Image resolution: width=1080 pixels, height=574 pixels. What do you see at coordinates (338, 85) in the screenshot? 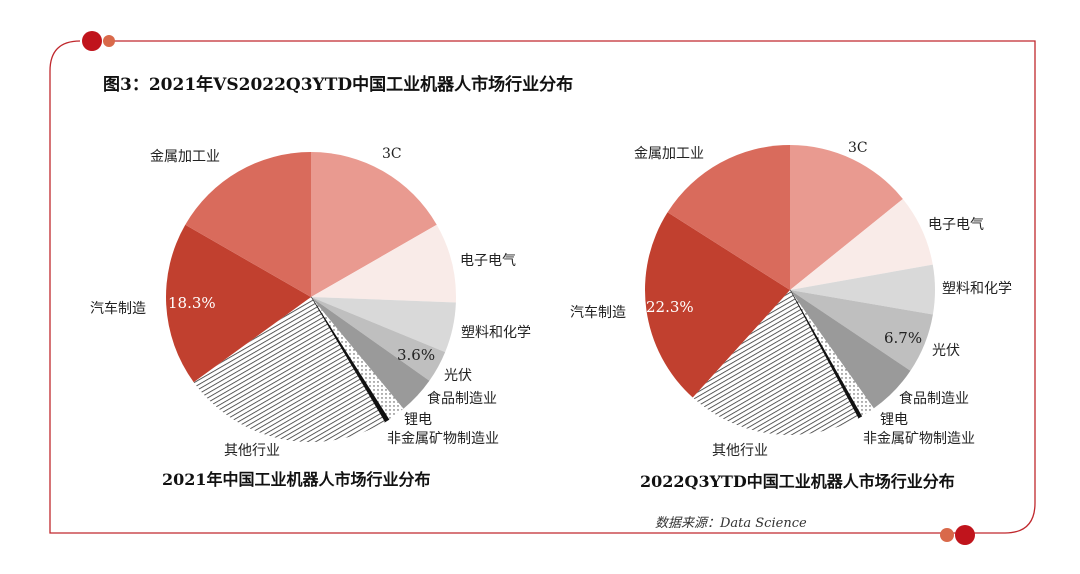
I see `figure-title: 图3：2021年VS2022Q3YTD中国工业机器人市场行业分布` at bounding box center [338, 85].